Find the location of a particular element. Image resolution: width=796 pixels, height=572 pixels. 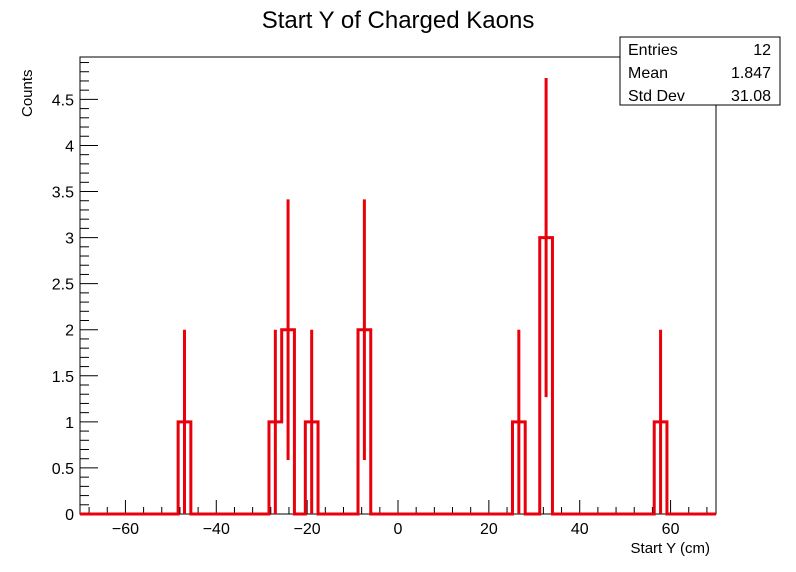

x-tick-label: 60 is located at coordinates (671, 529).